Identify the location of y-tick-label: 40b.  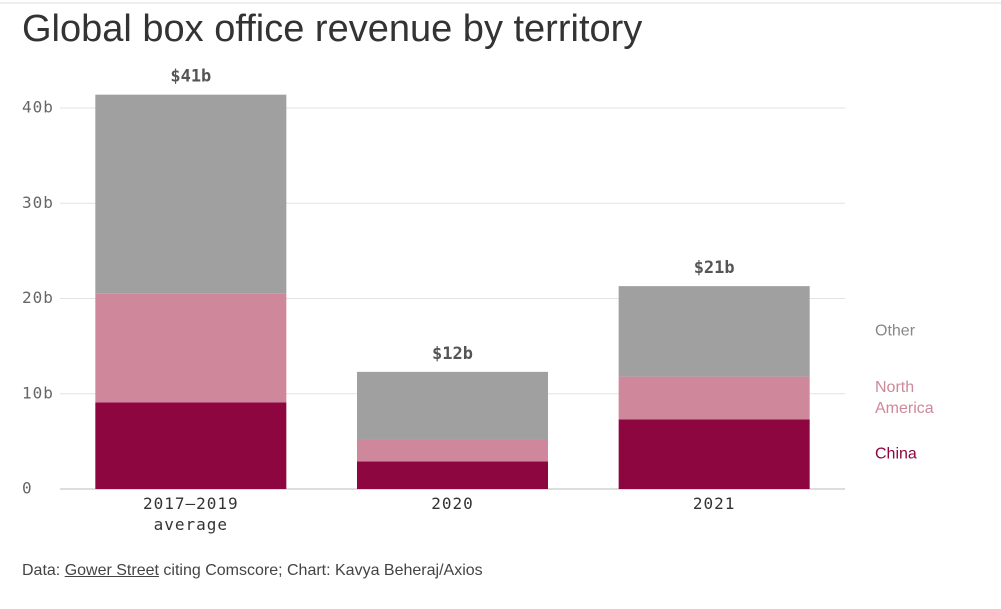
(38, 107).